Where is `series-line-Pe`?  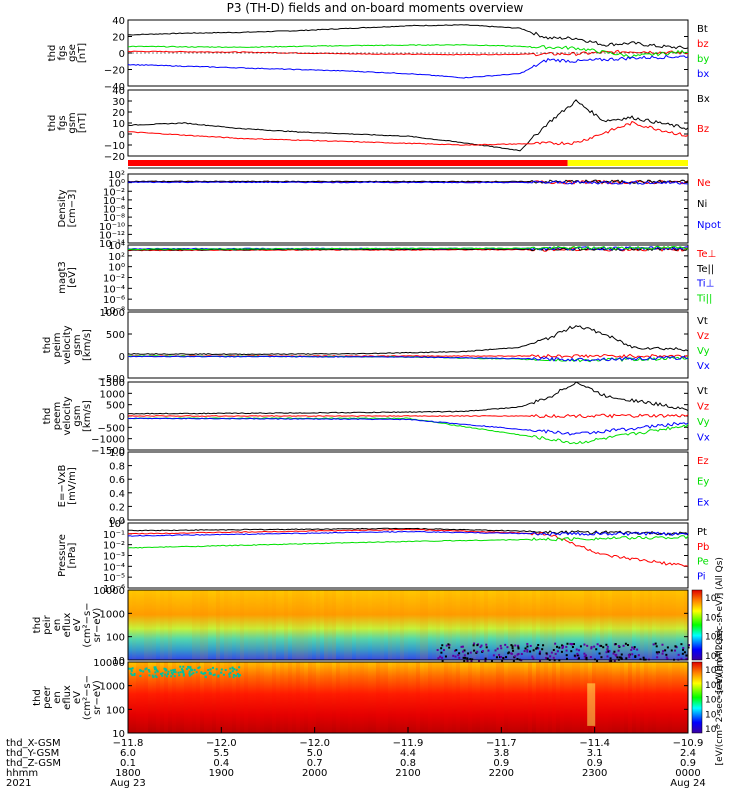 series-line-Pe is located at coordinates (408, 542).